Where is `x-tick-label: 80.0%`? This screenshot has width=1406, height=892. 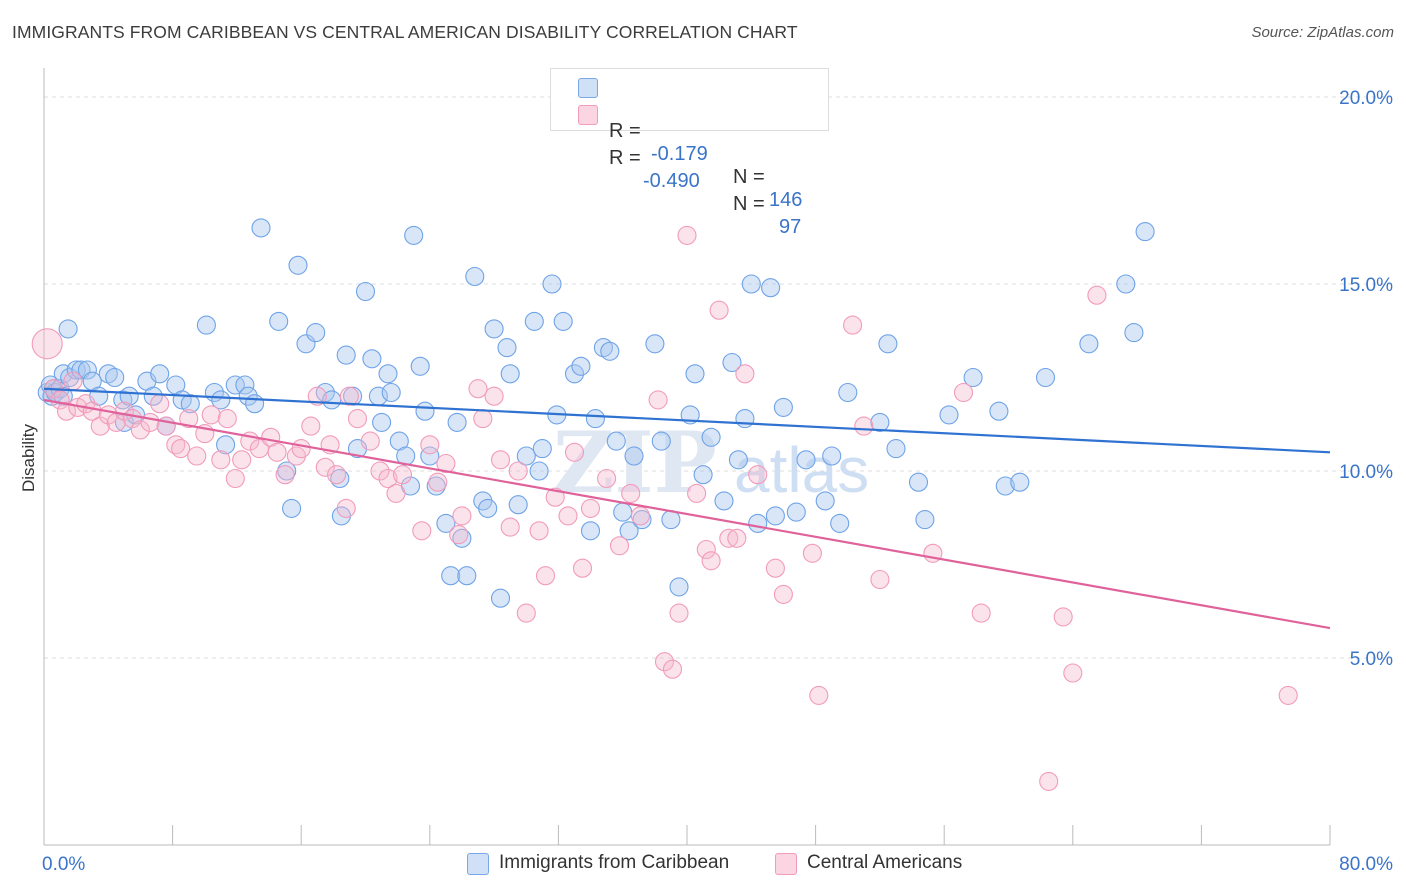
x-tick-label: 80.0% is located at coordinates (1366, 864).